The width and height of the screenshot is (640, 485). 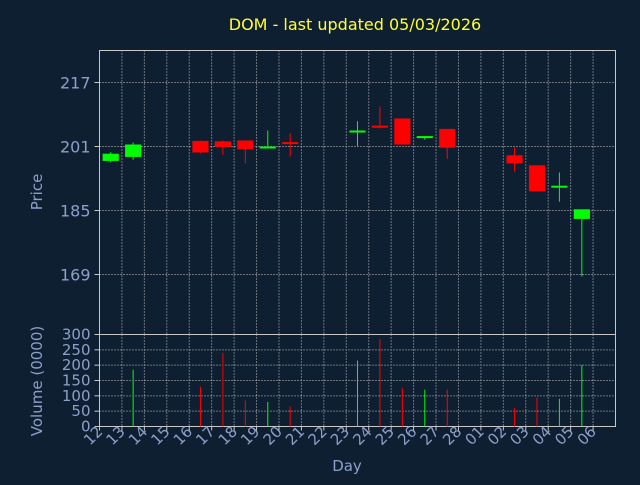 What do you see at coordinates (75, 83) in the screenshot?
I see `price-tick-label: 217` at bounding box center [75, 83].